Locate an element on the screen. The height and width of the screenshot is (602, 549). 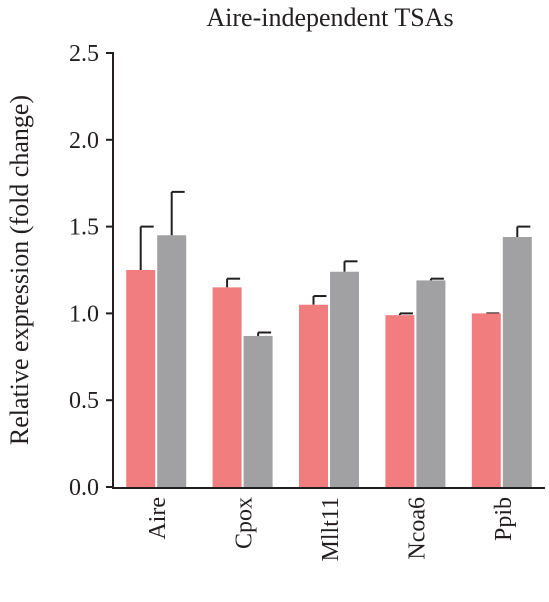
y-tick-label: 0.5 is located at coordinates (84, 401).